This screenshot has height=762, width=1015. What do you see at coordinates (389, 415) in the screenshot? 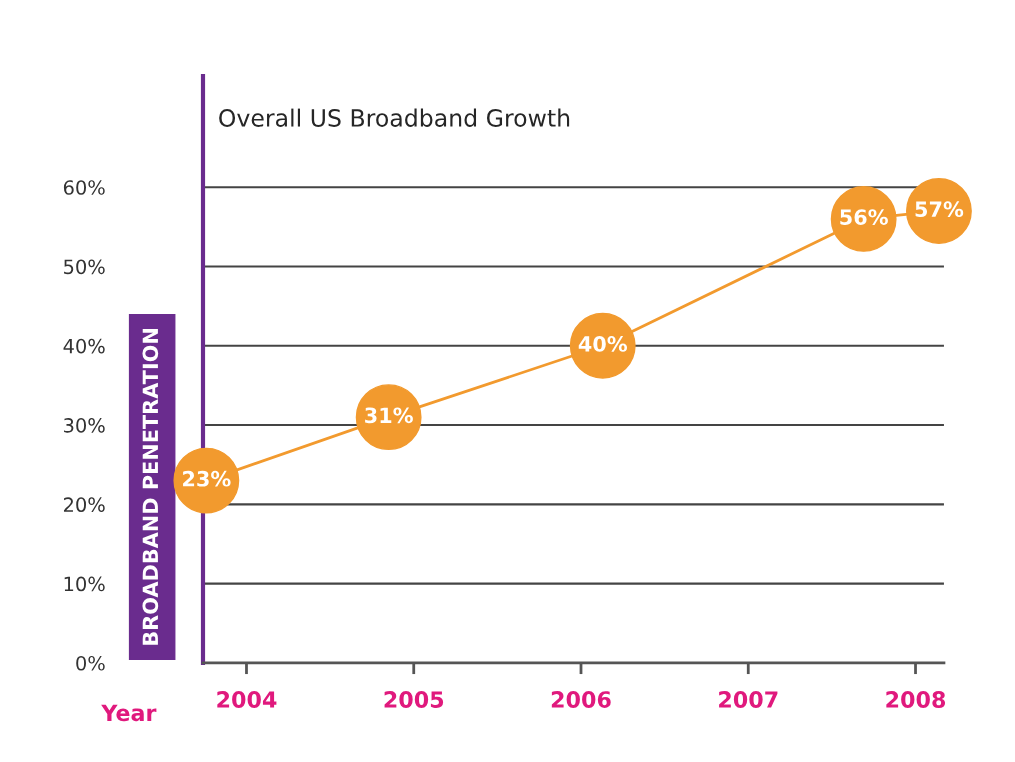
I see `data-label: 31%` at bounding box center [389, 415].